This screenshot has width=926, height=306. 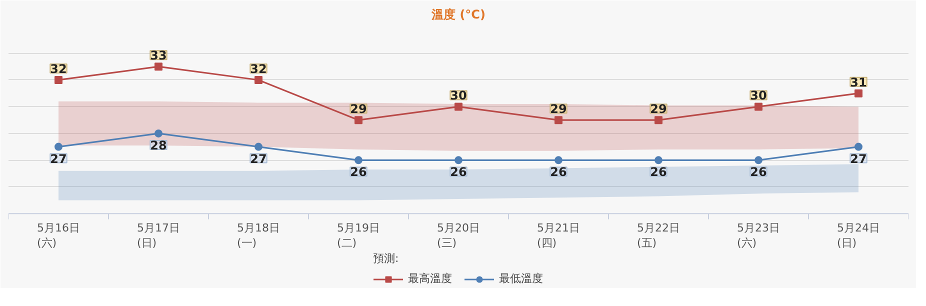 I want to click on x-tick-label: 5月19日 (二), so click(x=358, y=236).